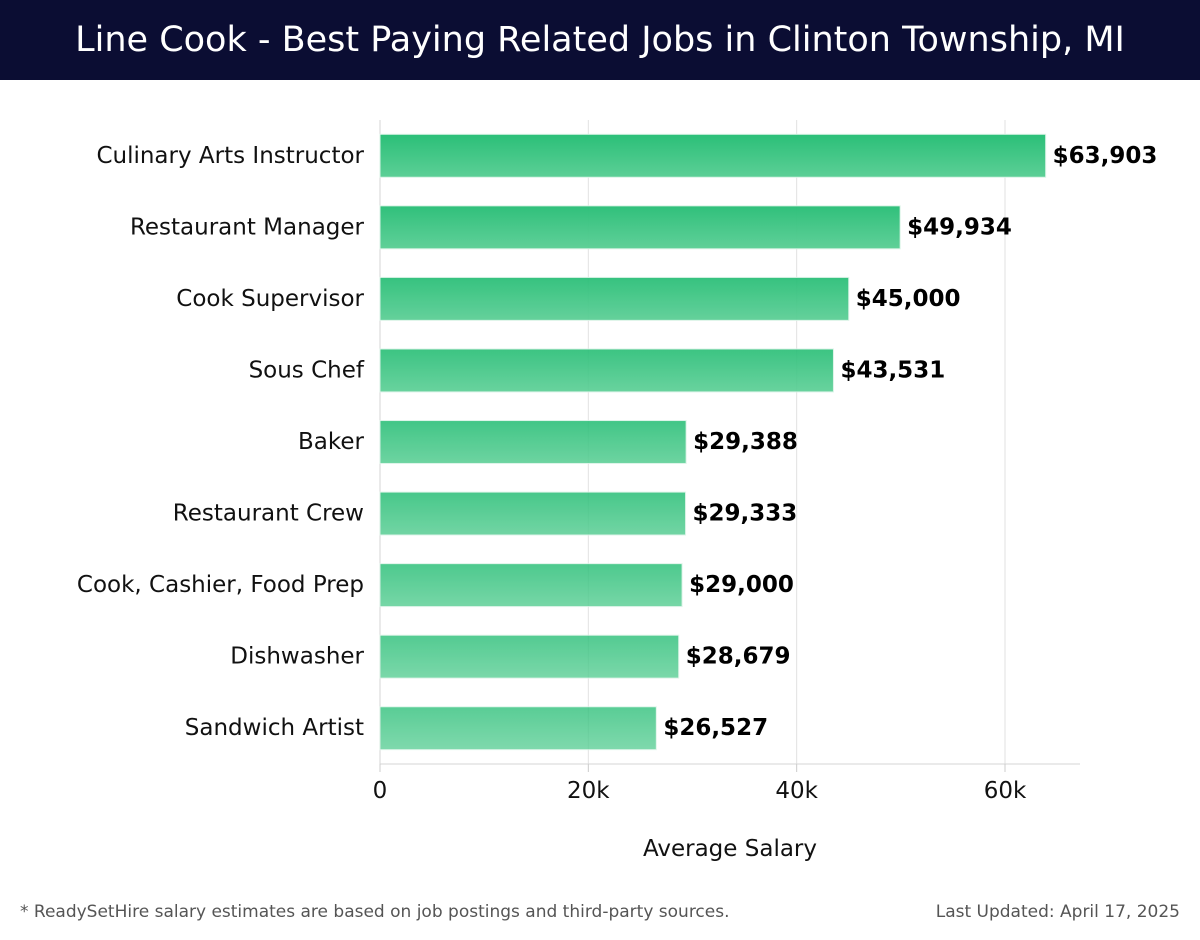 The image size is (1200, 940). What do you see at coordinates (331, 442) in the screenshot?
I see `category-label: Baker` at bounding box center [331, 442].